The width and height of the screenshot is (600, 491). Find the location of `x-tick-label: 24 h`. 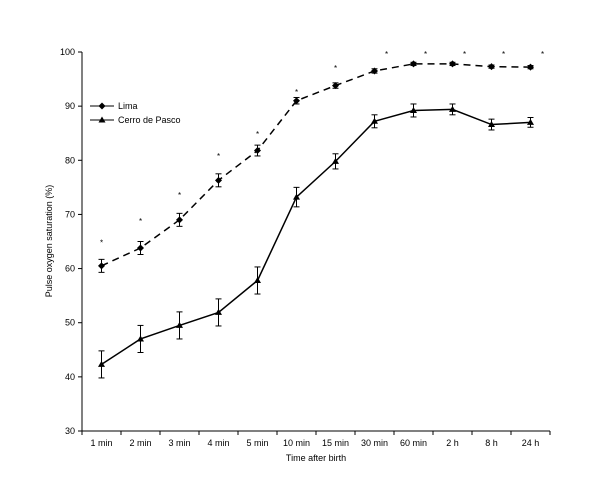

x-tick-label: 24 h is located at coordinates (531, 443).